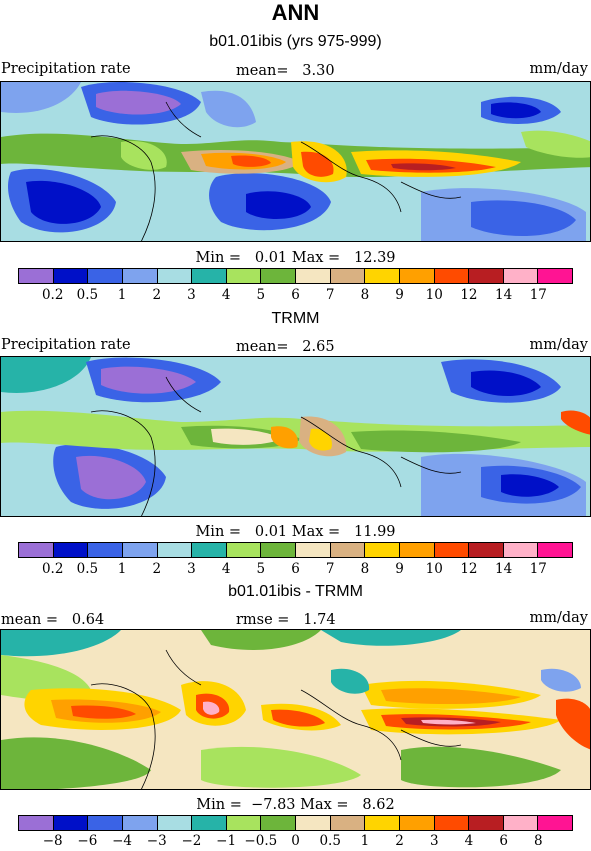 Image resolution: width=591 pixels, height=851 pixels. What do you see at coordinates (295, 532) in the screenshot?
I see `panel-obs-minmax: Min = 0.01 Max = 11.99` at bounding box center [295, 532].